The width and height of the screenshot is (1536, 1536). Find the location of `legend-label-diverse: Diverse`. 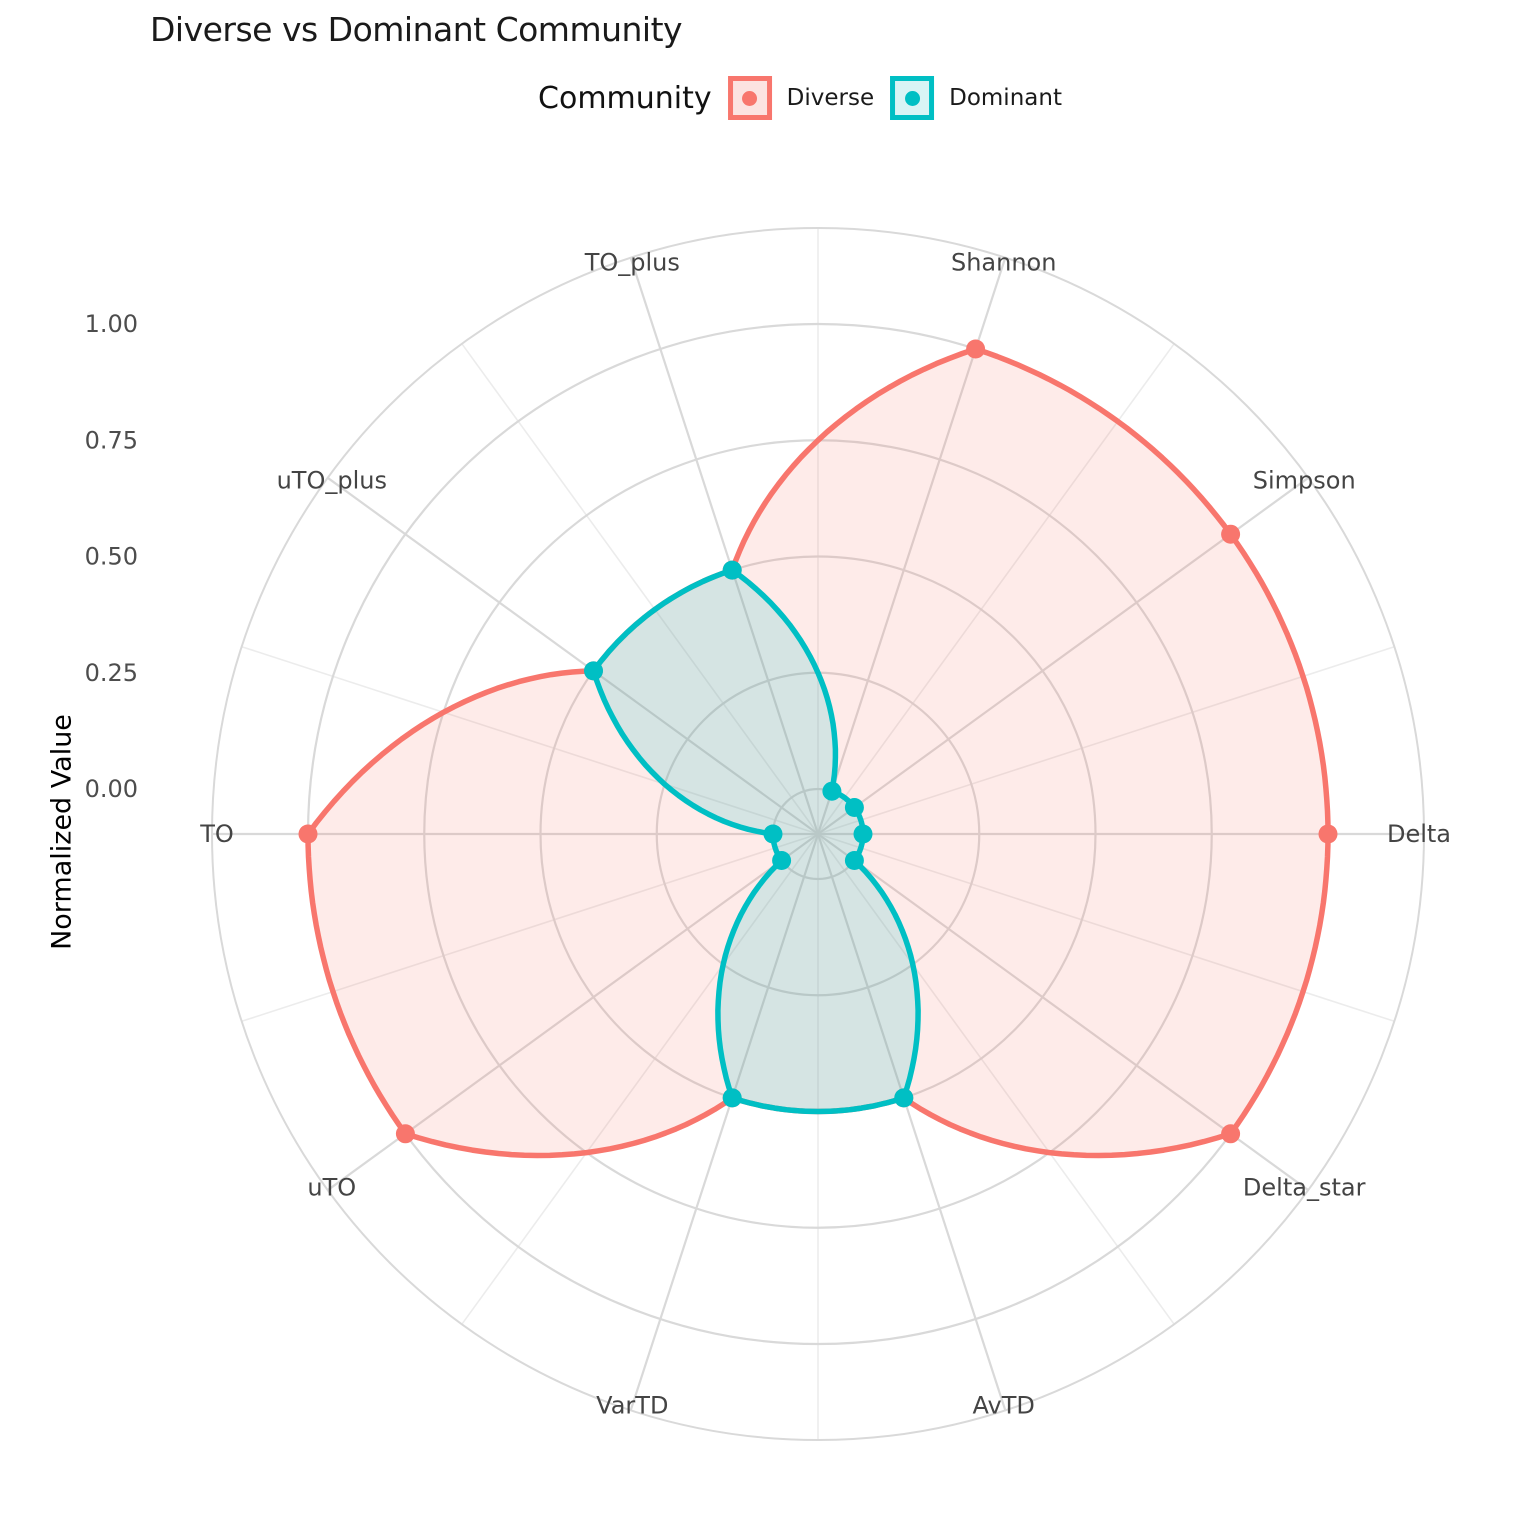

legend-label-diverse: Diverse is located at coordinates (830, 98).